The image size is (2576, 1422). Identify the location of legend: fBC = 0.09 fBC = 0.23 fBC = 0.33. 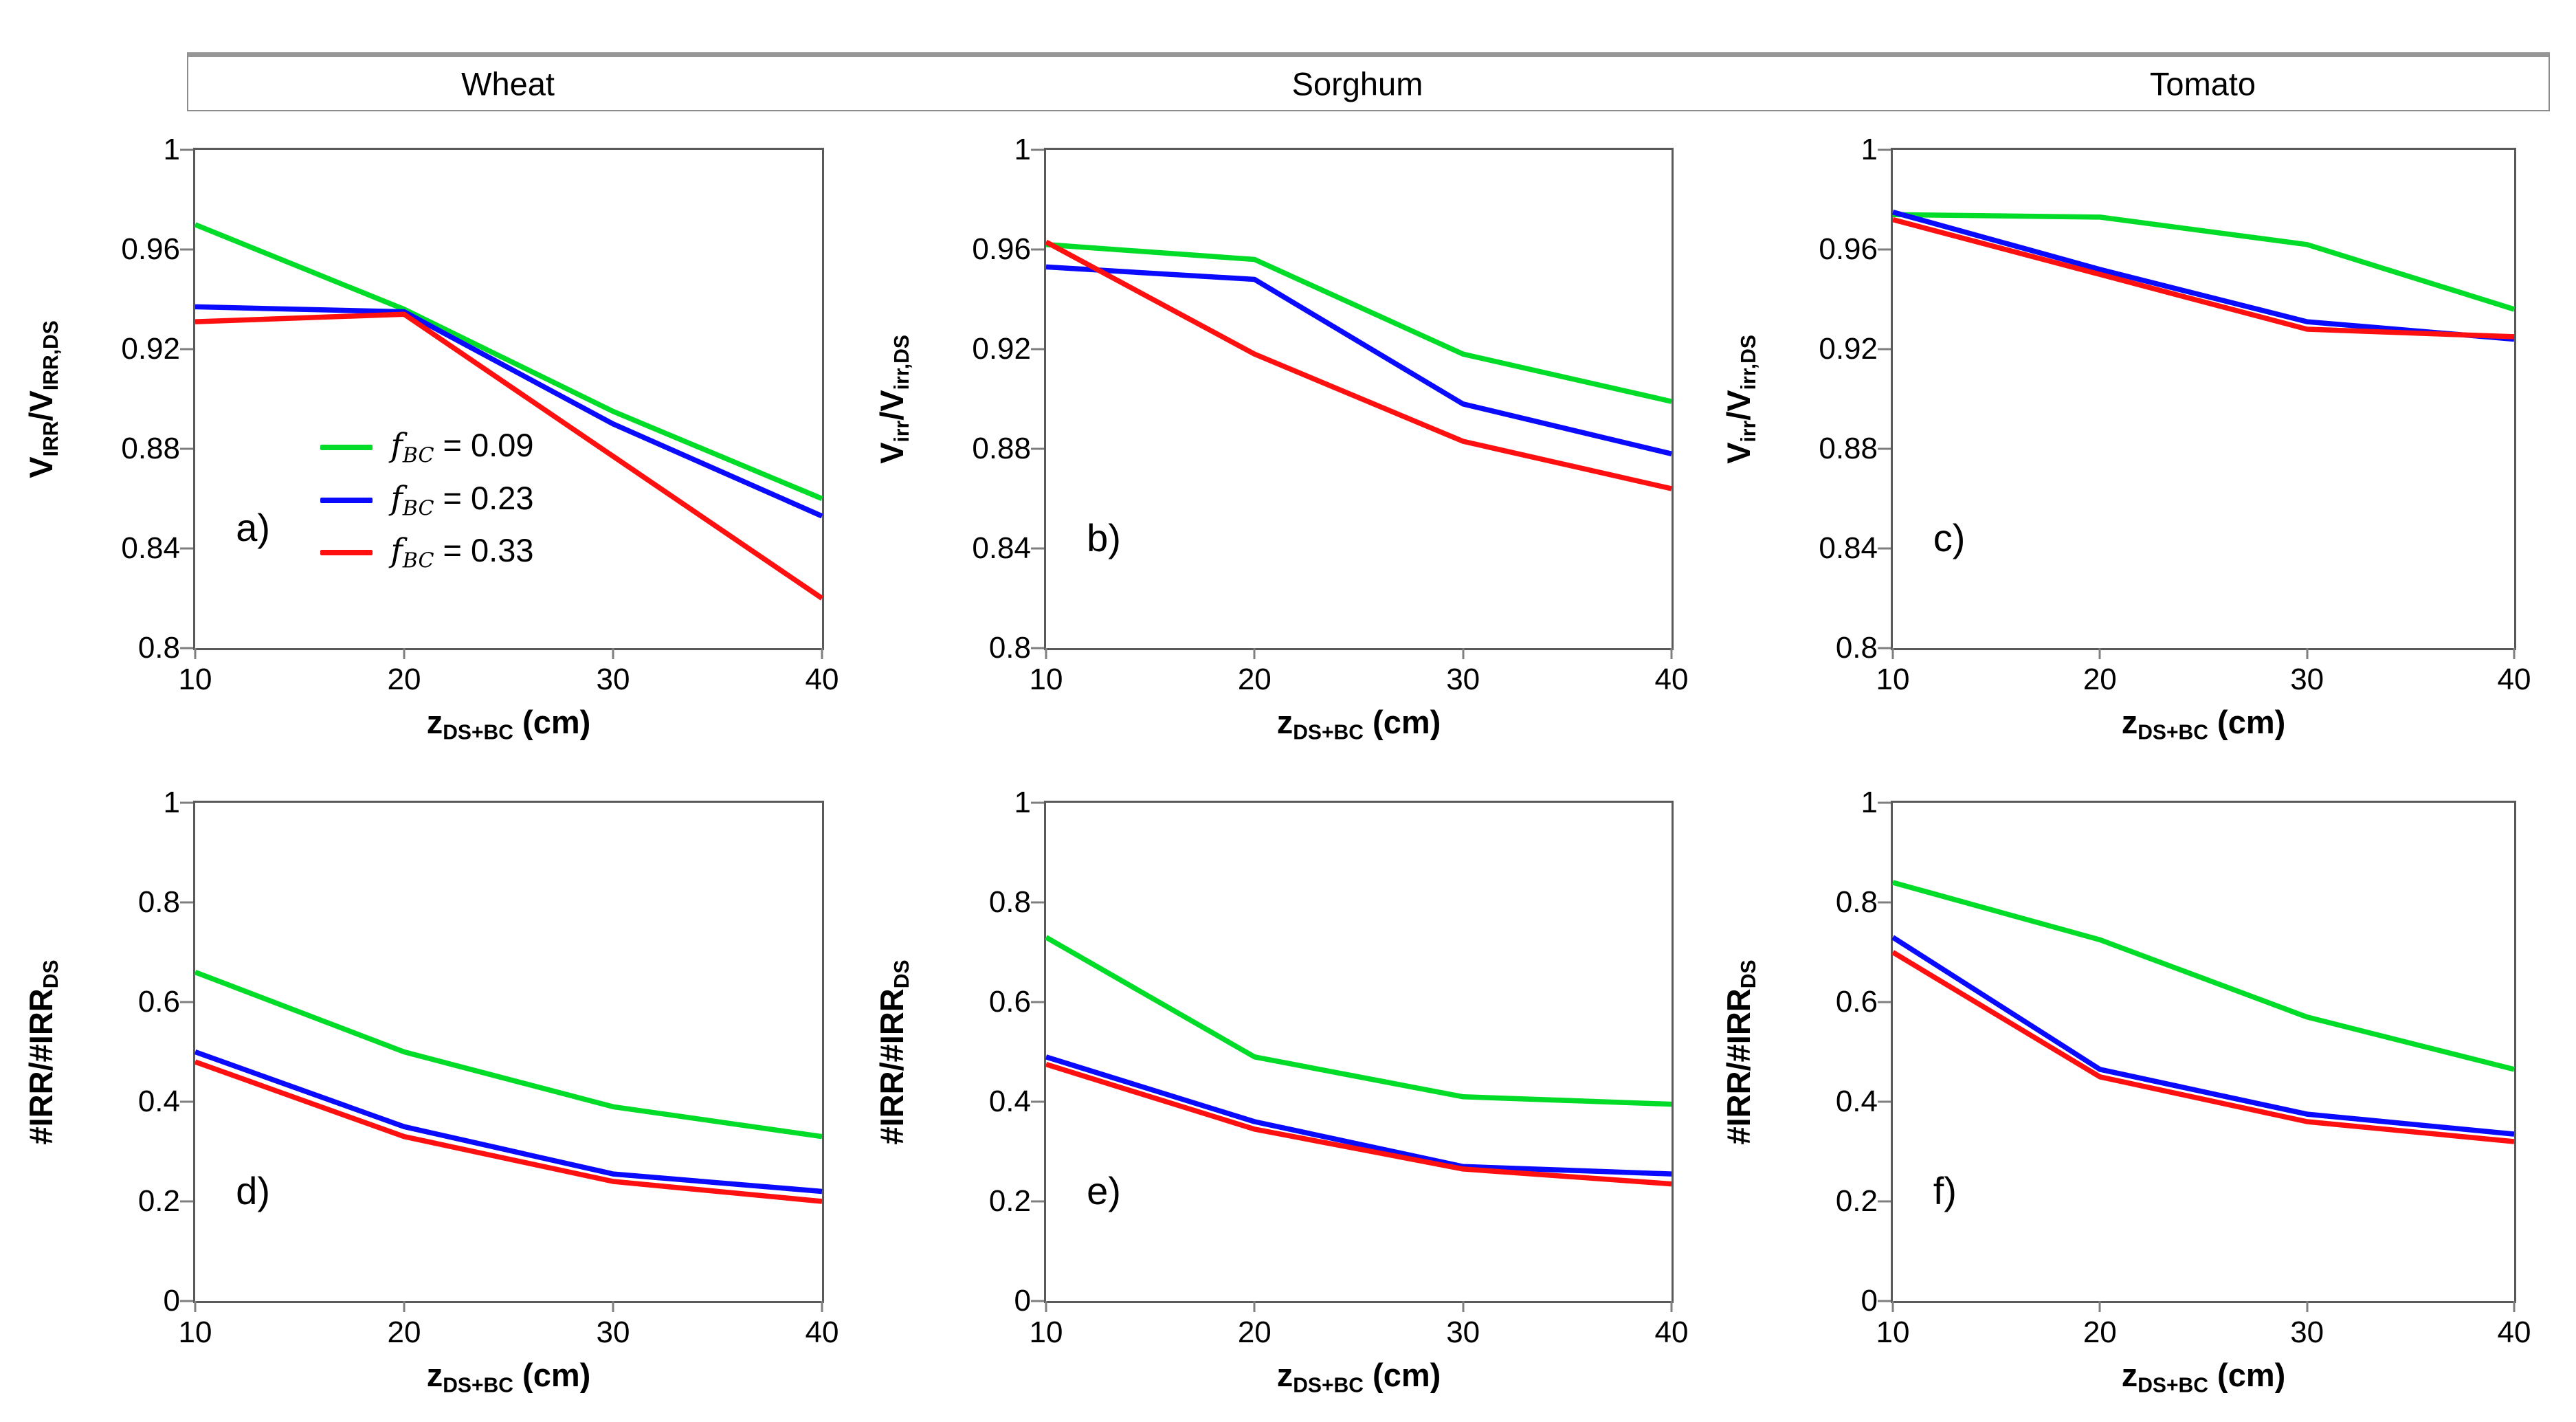
(427, 499).